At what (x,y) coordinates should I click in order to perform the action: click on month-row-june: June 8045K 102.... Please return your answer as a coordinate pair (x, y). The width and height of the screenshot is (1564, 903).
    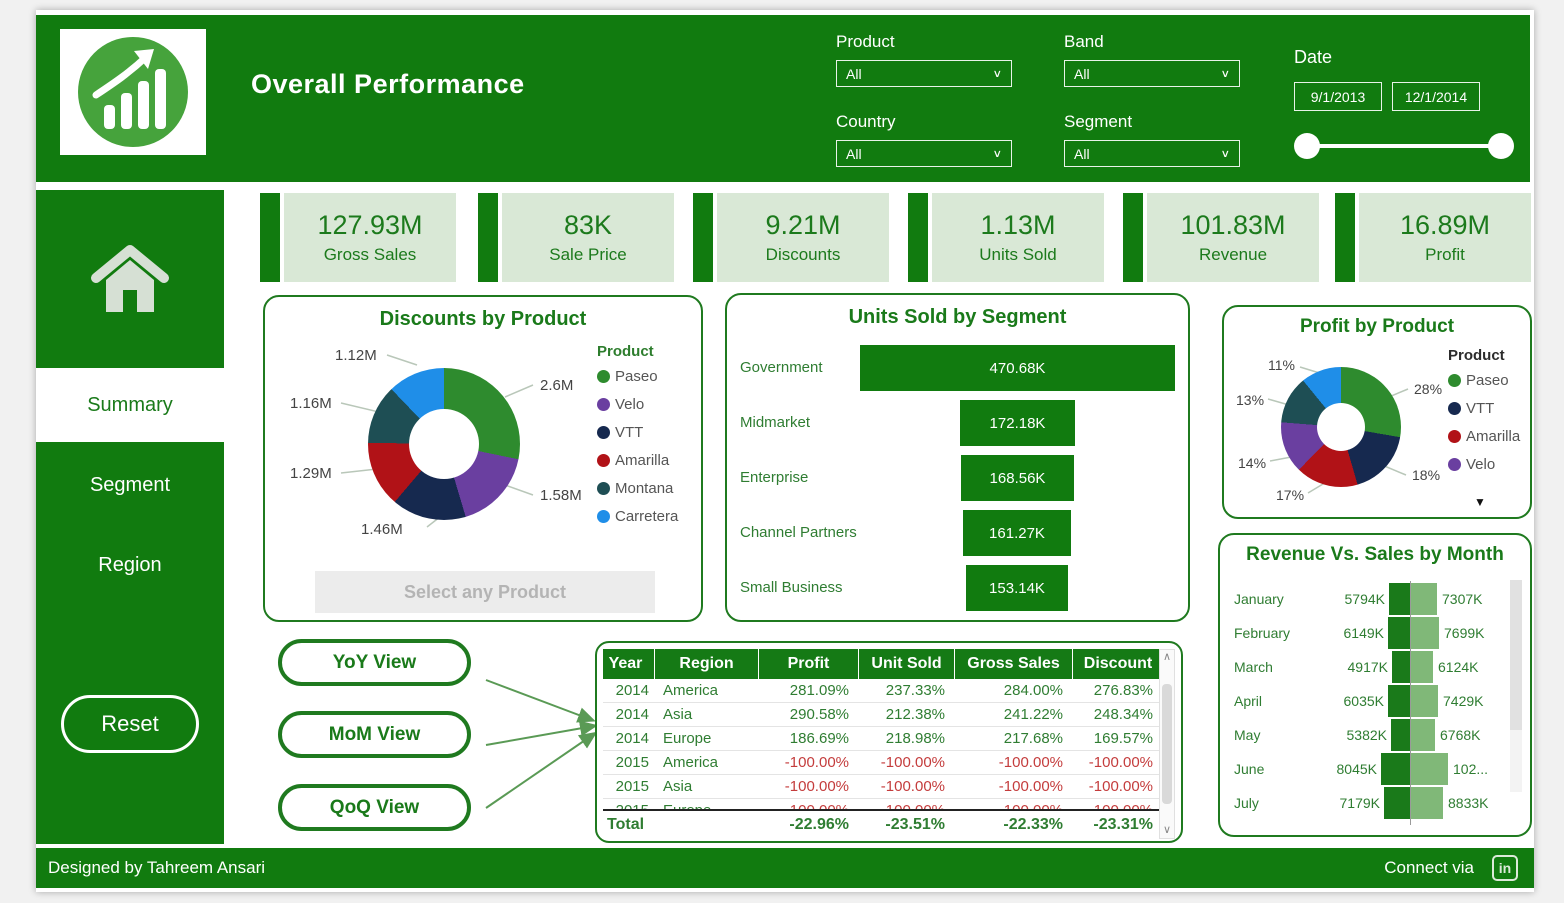
    Looking at the image, I should click on (1375, 769).